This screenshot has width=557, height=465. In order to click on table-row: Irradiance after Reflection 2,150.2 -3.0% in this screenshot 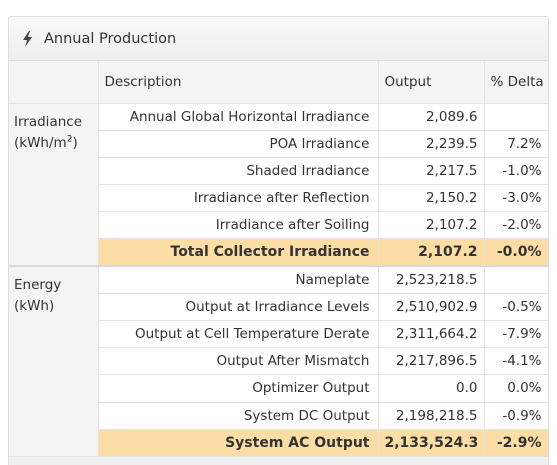, I will do `click(278, 198)`.